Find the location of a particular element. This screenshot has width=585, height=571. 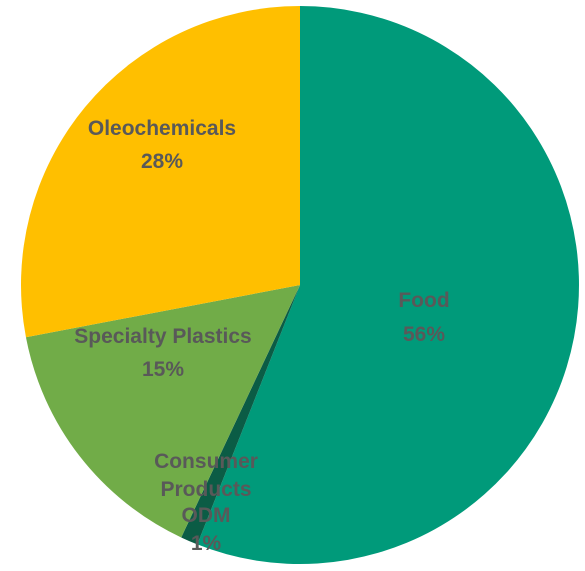

slice-value-food: 56% is located at coordinates (424, 334).